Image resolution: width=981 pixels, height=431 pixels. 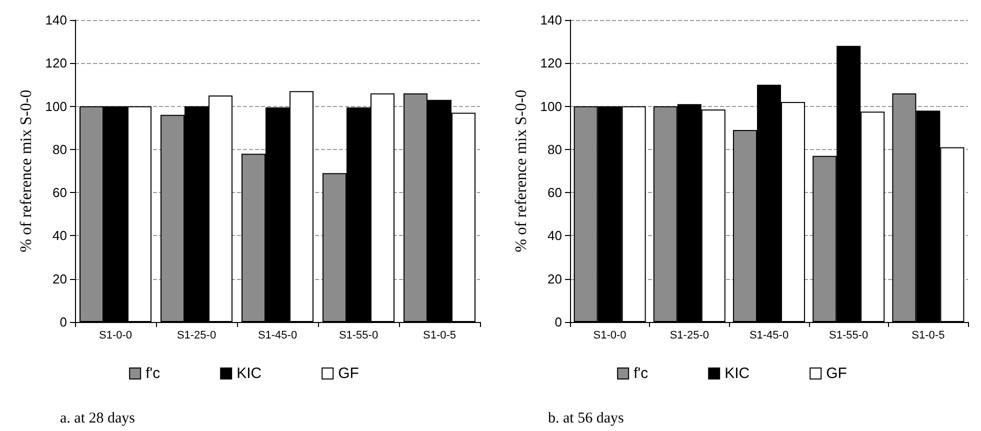 What do you see at coordinates (98, 418) in the screenshot?
I see `text: a. at 28 days` at bounding box center [98, 418].